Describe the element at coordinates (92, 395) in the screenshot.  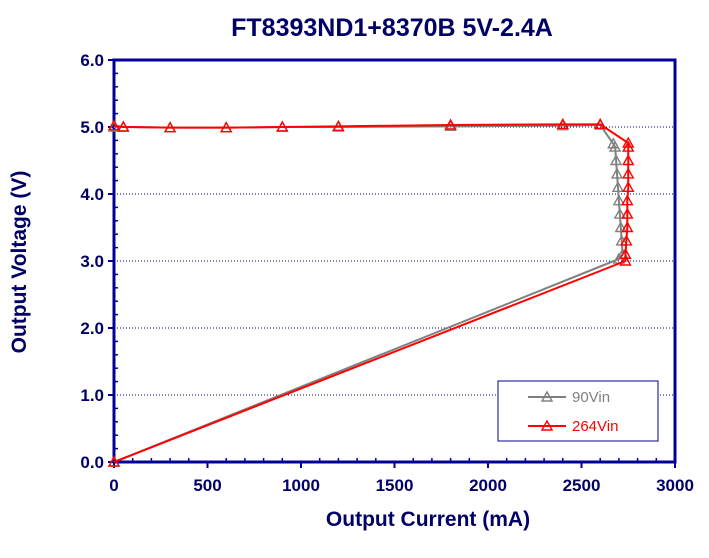
I see `y-tick-label: 1.0` at that location.